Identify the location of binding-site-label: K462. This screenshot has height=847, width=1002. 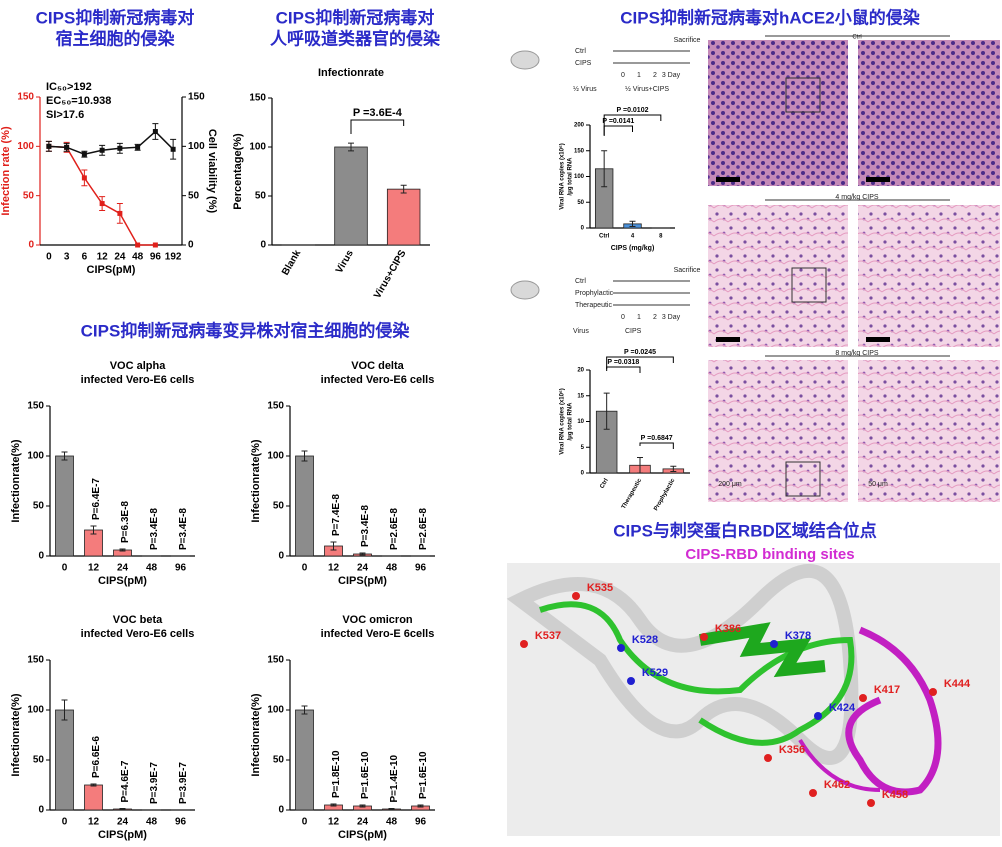
(837, 785).